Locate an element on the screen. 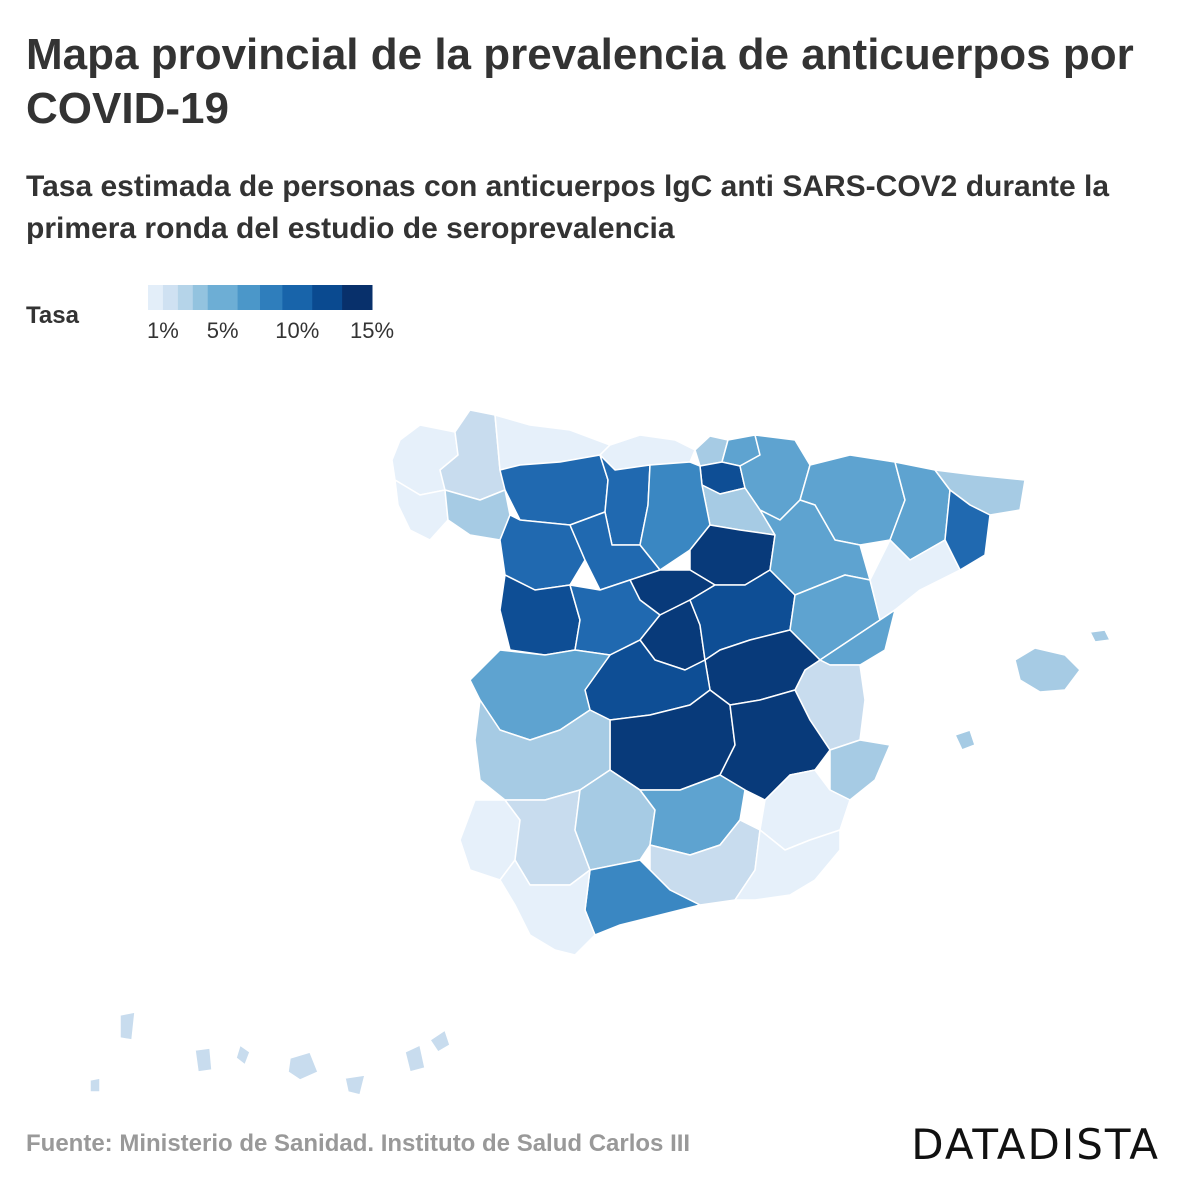  province-illes-balears: Illes Balears is located at coordinates (1032, 690).